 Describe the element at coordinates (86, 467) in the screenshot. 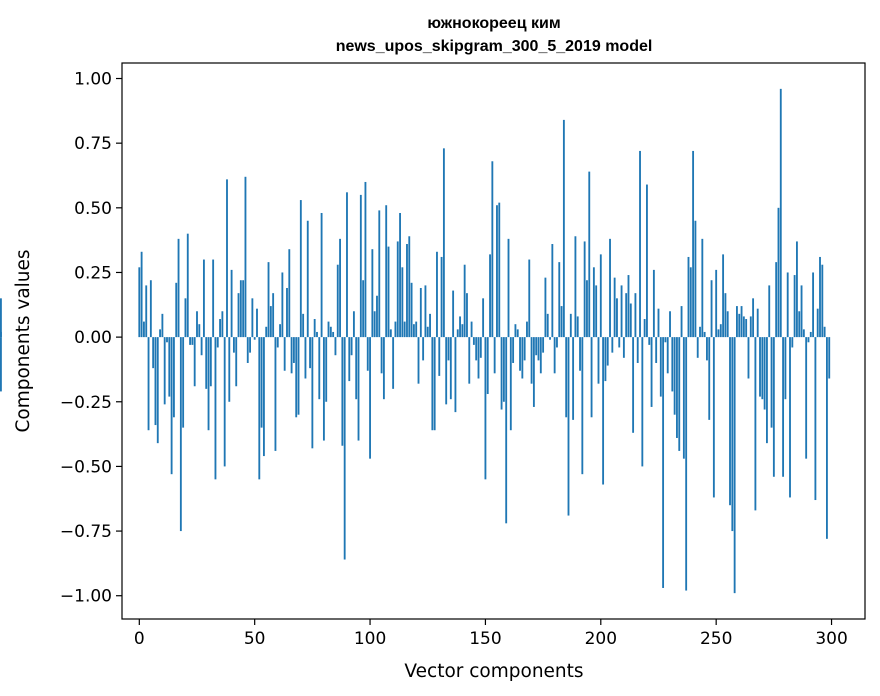

I see `y-tick-label: −0.50` at that location.